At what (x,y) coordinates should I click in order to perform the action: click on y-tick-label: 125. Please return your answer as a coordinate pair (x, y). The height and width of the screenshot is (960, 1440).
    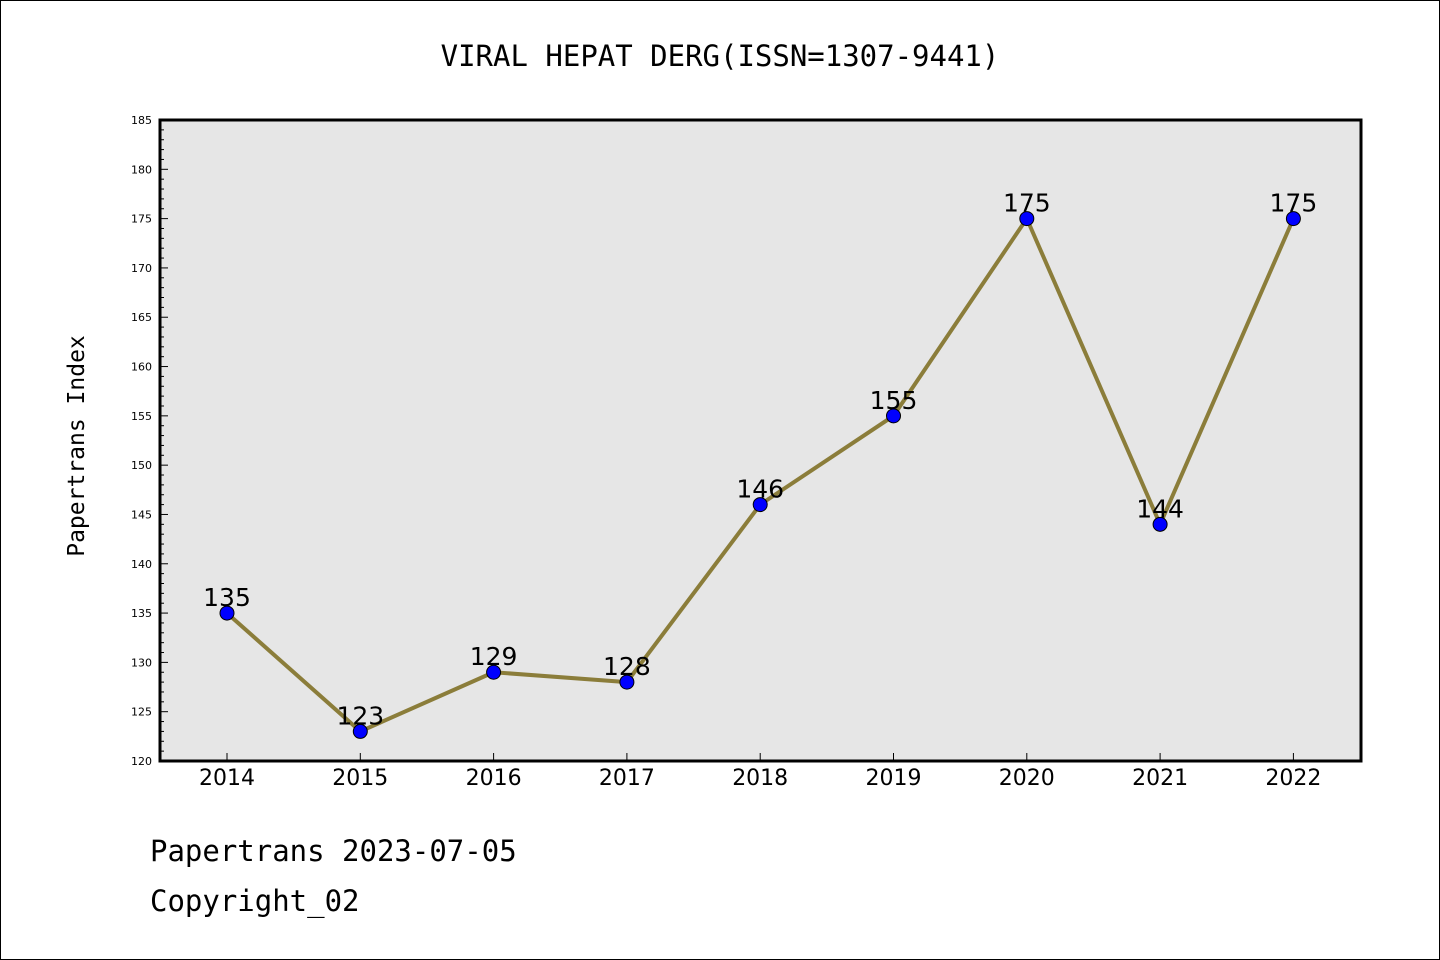
    Looking at the image, I should click on (141, 712).